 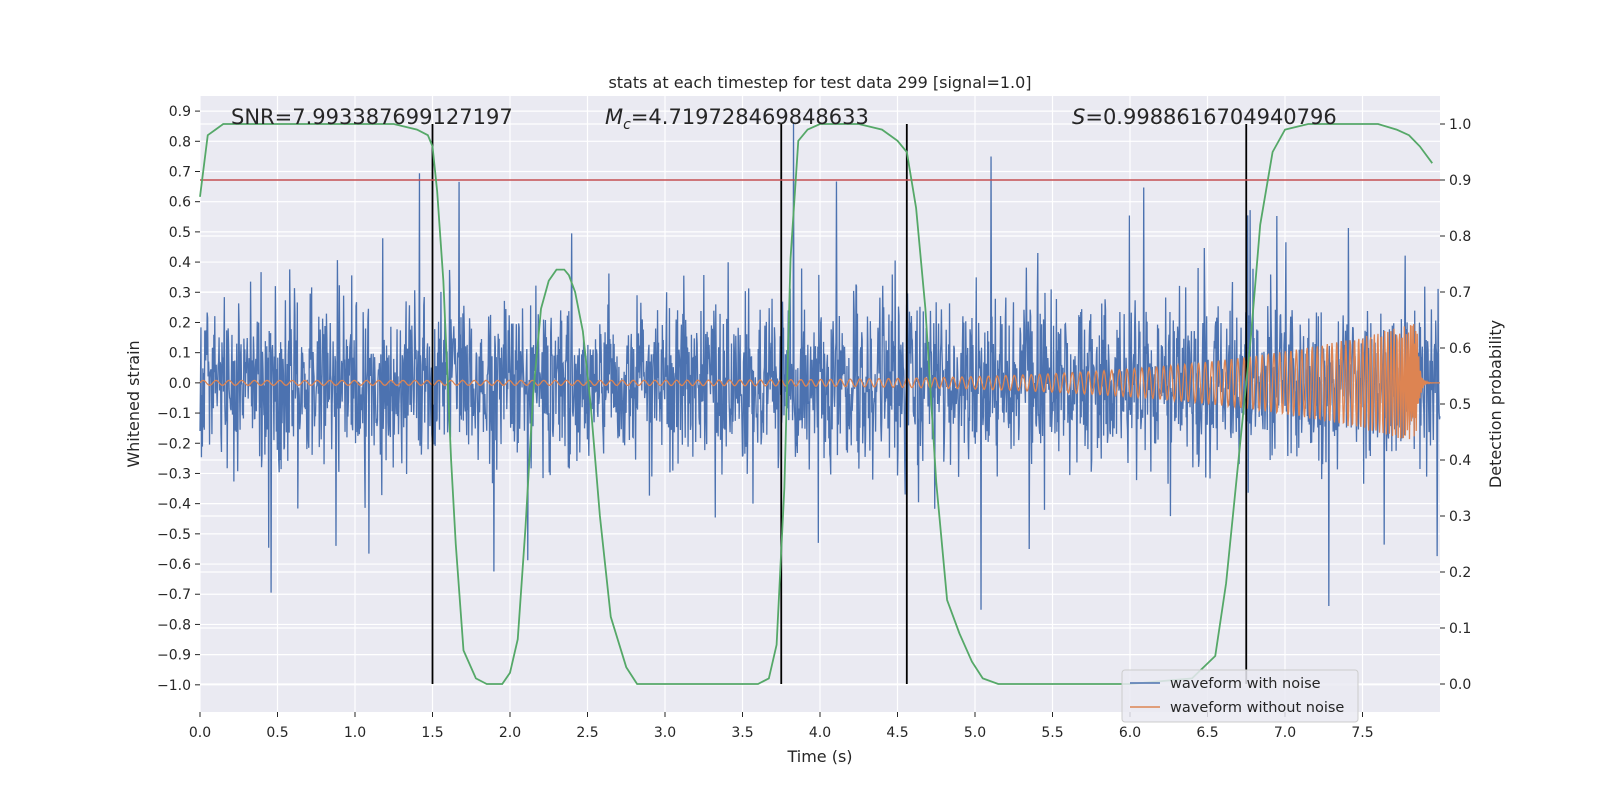 I want to click on y-tick-label: 0.9, so click(x=180, y=112).